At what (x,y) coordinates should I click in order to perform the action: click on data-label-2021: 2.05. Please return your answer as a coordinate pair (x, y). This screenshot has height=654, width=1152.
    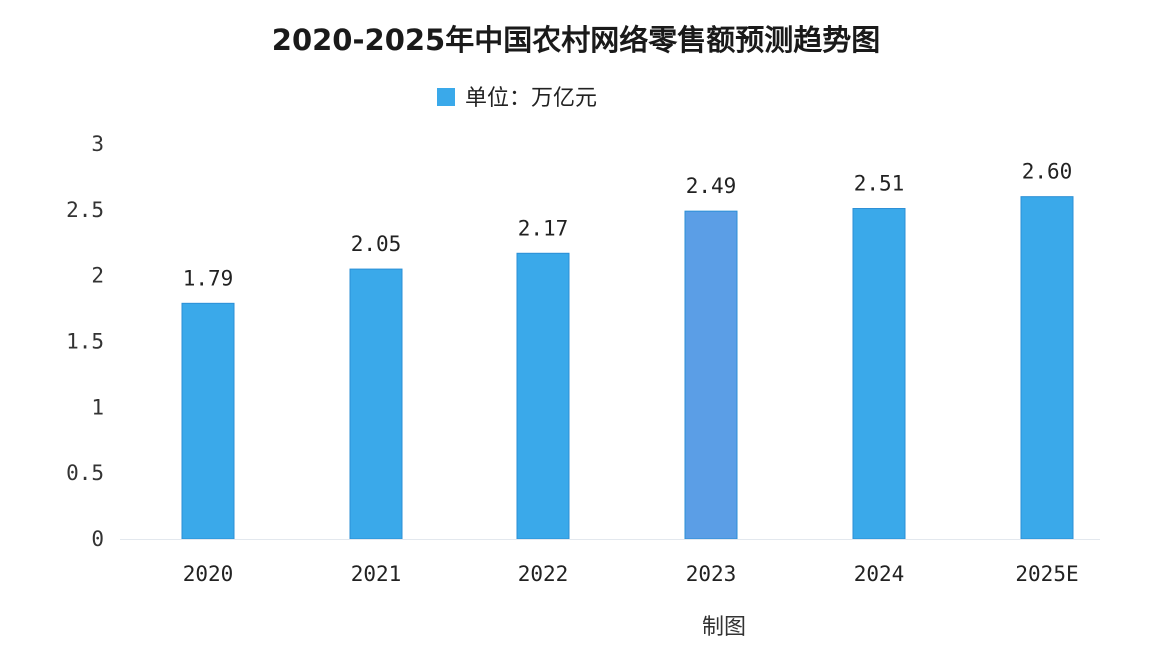
    Looking at the image, I should click on (376, 244).